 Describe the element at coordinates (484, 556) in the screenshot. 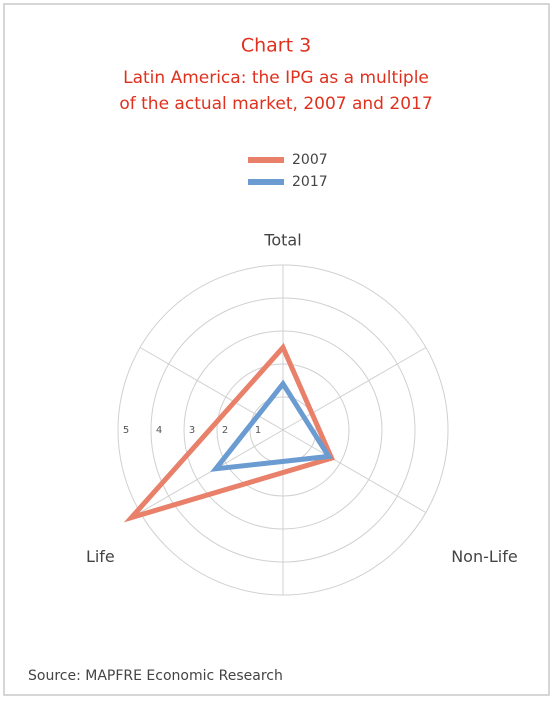

I see `category-label: Non-Life` at that location.